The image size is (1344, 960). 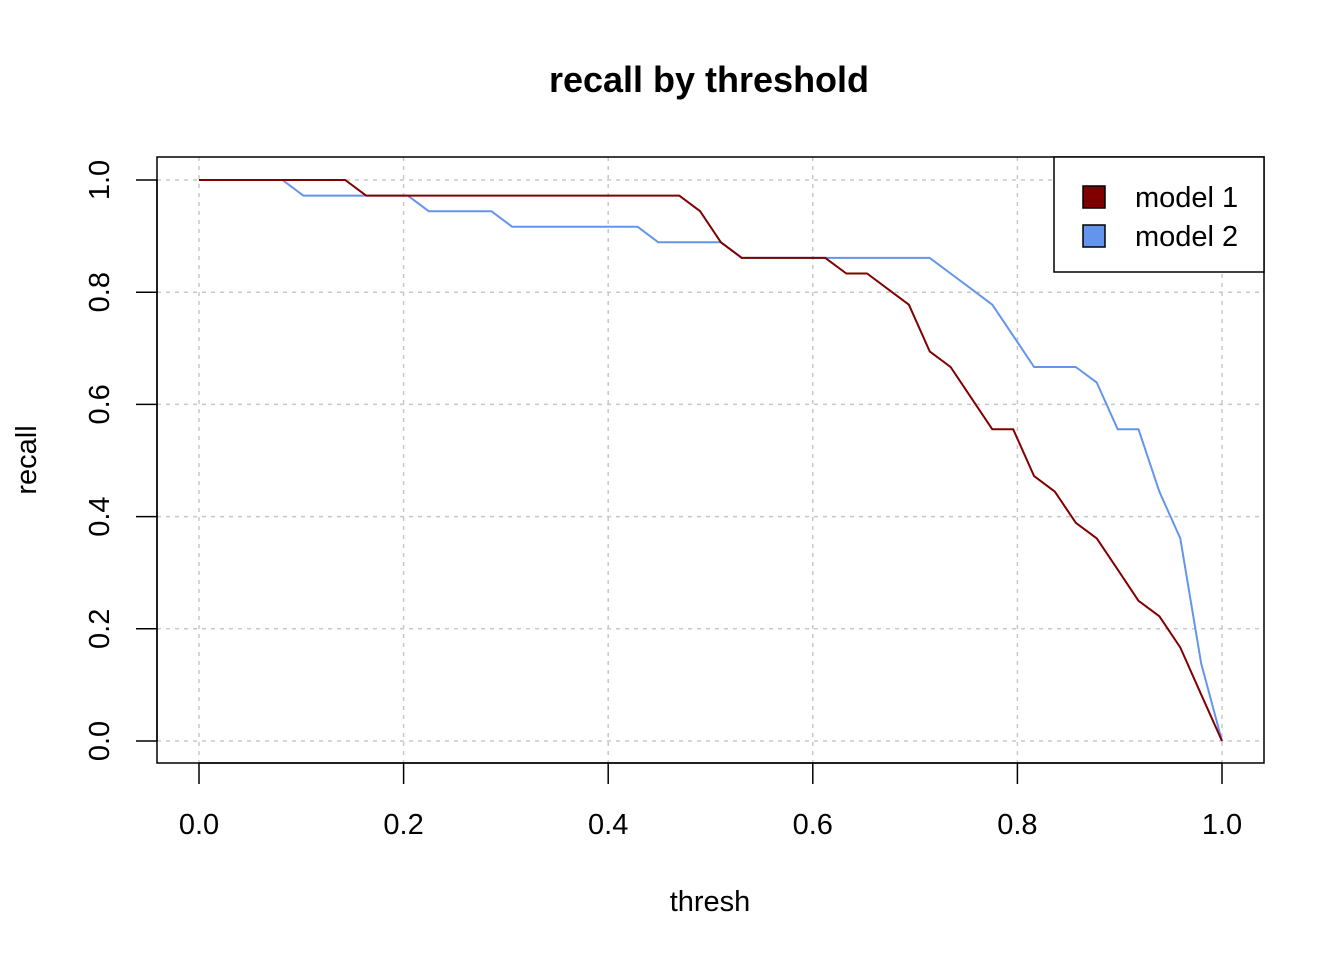 I want to click on legend-label: model 1, so click(x=1186, y=198).